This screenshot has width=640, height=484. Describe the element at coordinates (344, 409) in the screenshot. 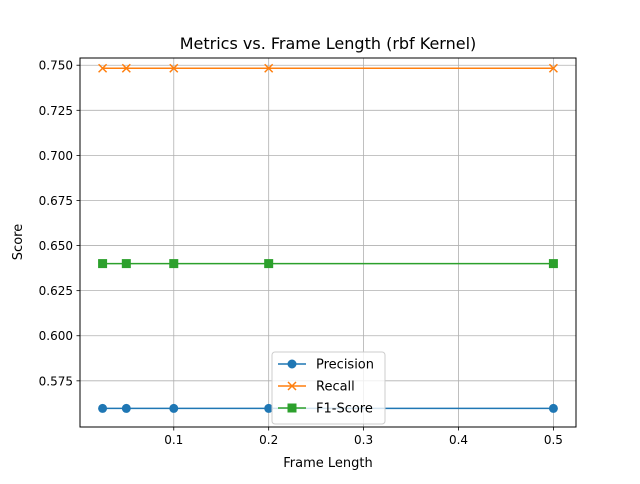

I see `legend-label-f1-score: F1-Score` at that location.